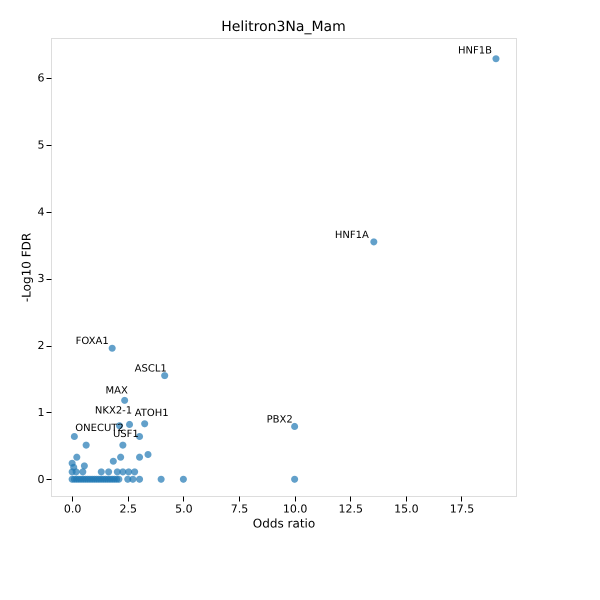 Image resolution: width=600 pixels, height=600 pixels. Describe the element at coordinates (41, 479) in the screenshot. I see `y-tick-label: 0` at that location.